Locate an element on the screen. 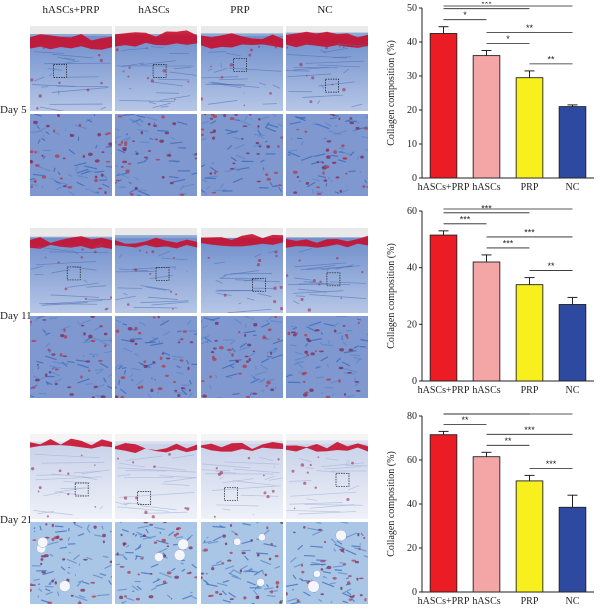 This screenshot has height=616, width=600. micrograph-hascs-prp-day21-high is located at coordinates (71, 563).